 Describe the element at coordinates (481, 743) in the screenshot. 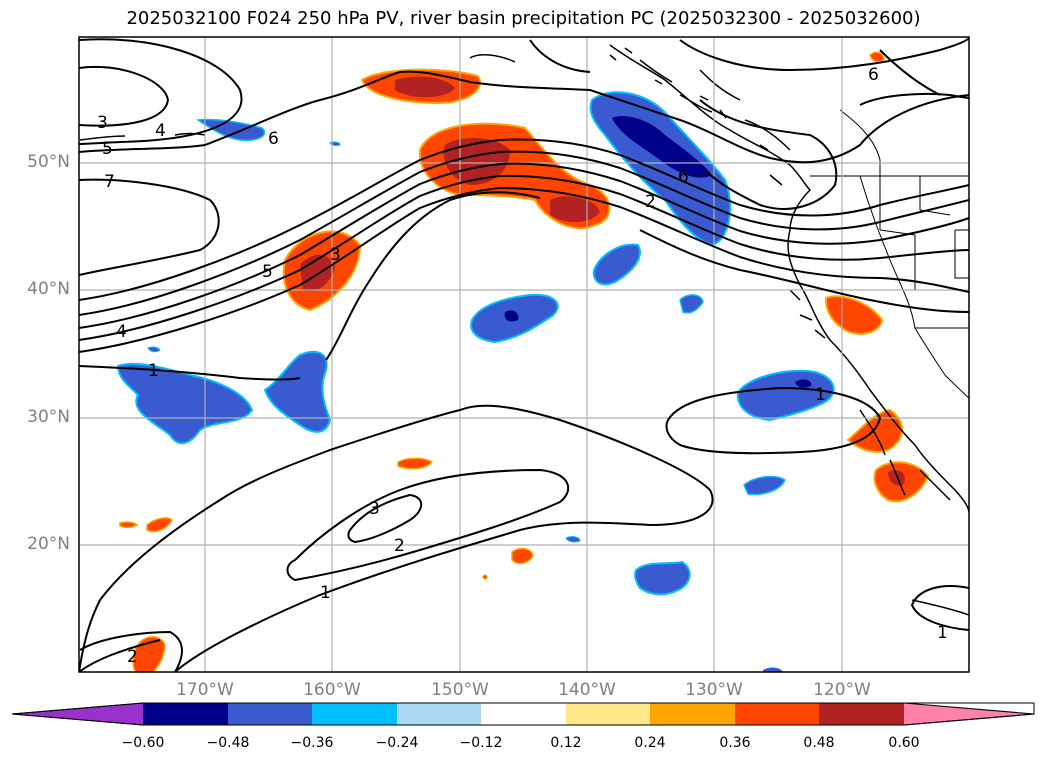

I see `colorbar-tick: −0.12` at that location.